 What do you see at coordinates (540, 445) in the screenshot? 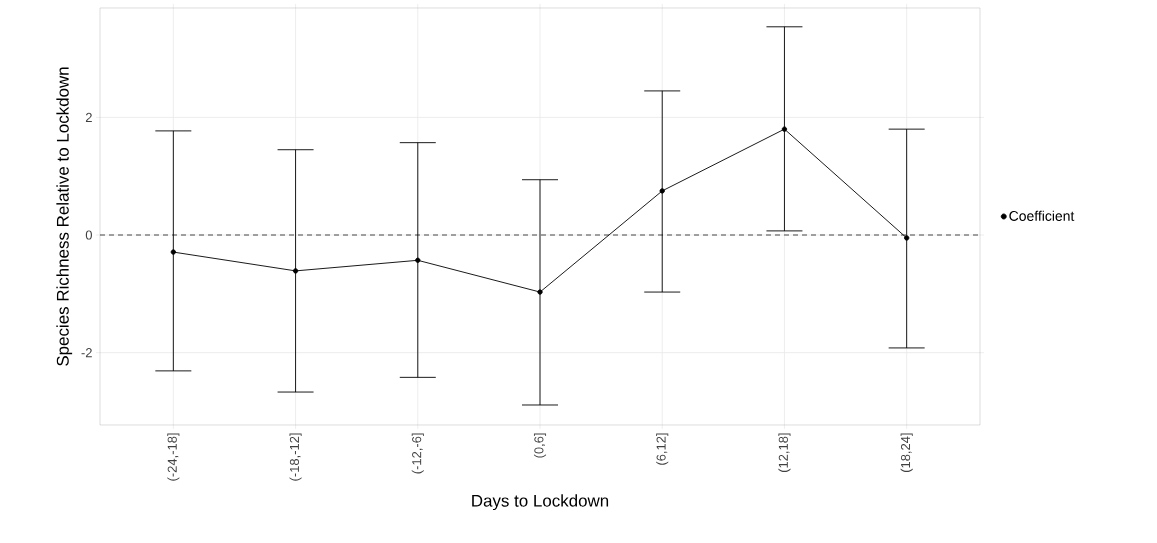
I see `x-tick-label: (0,6]` at bounding box center [540, 445].